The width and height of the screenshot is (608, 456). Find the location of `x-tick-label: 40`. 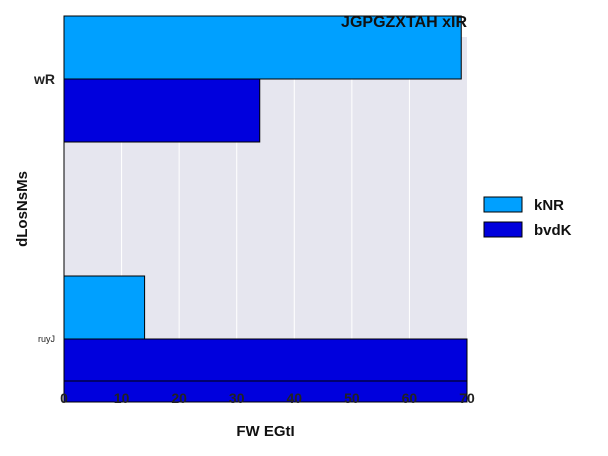

x-tick-label: 40 is located at coordinates (294, 398).